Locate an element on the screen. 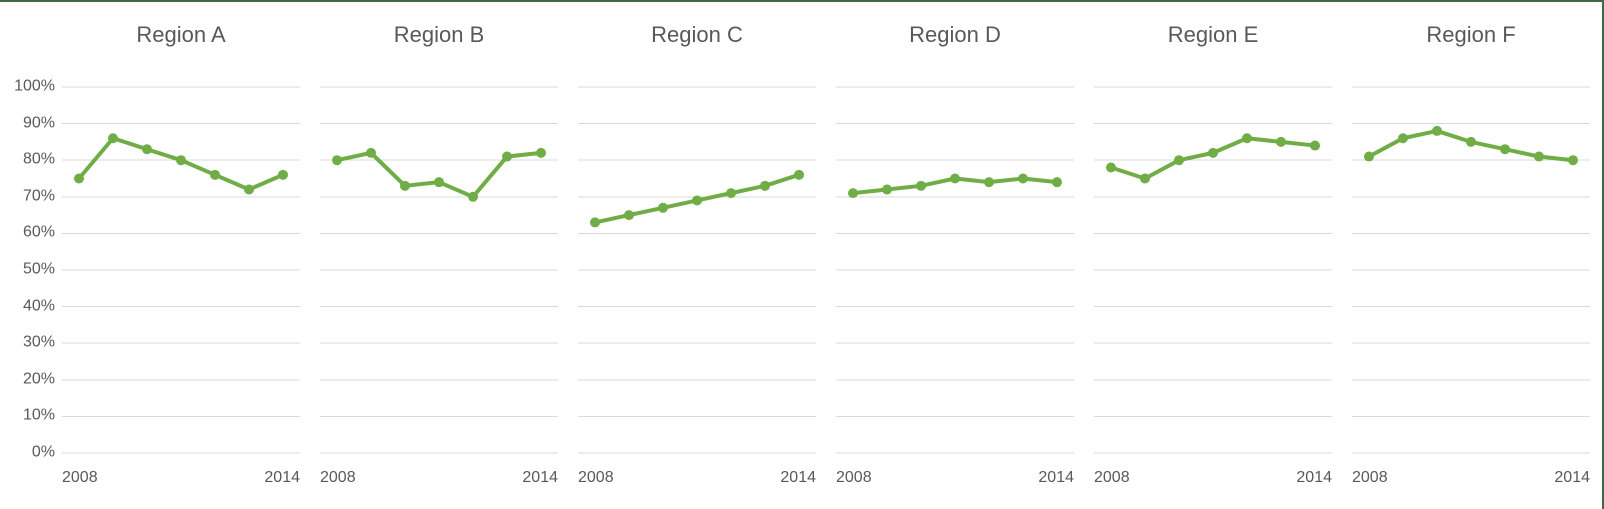  chart-panel: Region B 2008 2014 is located at coordinates (439, 255).